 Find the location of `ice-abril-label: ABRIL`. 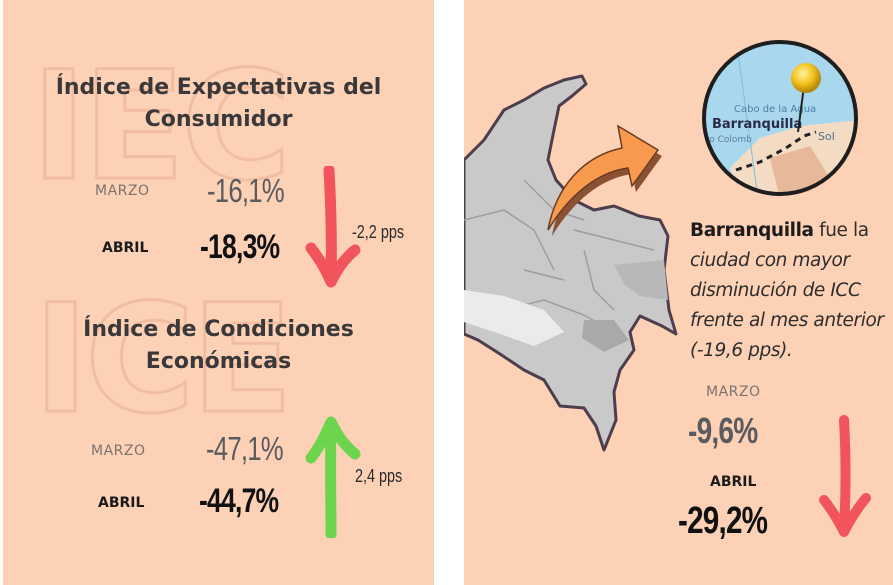

ice-abril-label: ABRIL is located at coordinates (121, 503).